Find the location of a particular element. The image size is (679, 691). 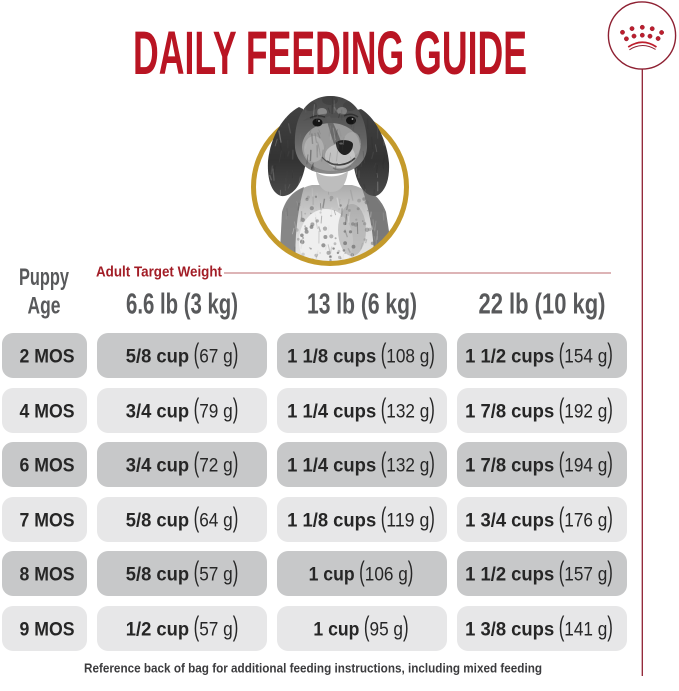

svg-text: 7 MOS is located at coordinates (47, 520).